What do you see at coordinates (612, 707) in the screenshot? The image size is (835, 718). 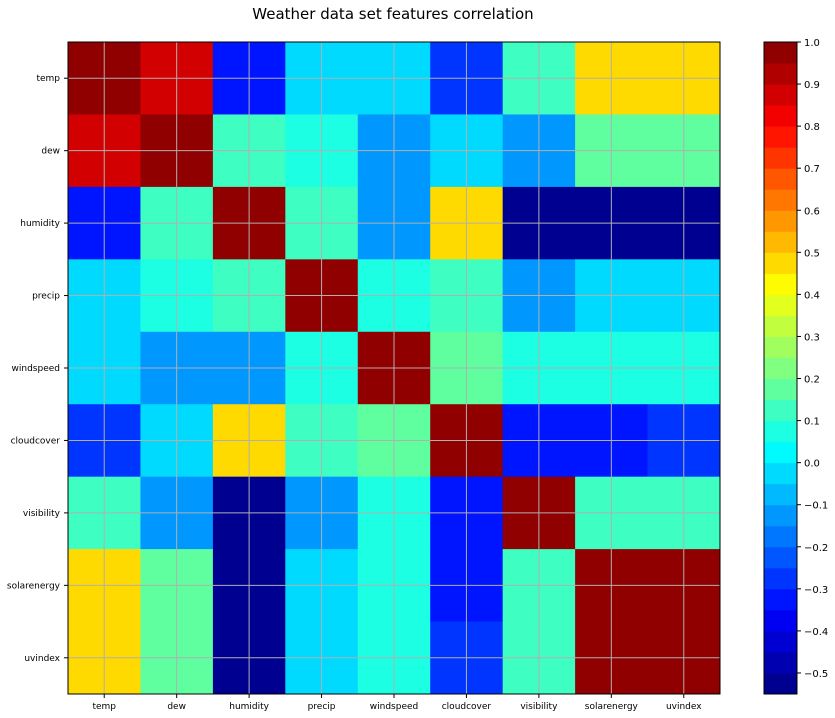 I see `x-tick-label: solarenergy` at bounding box center [612, 707].